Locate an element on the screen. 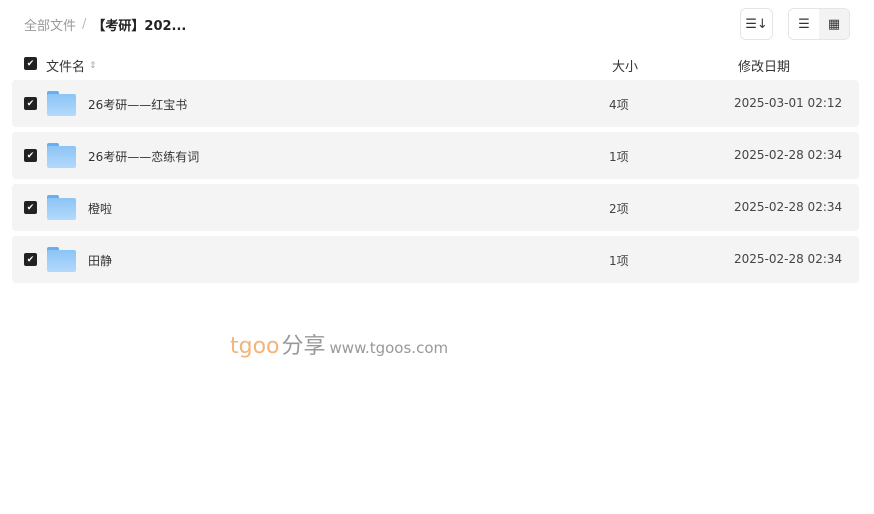 This screenshot has height=514, width=874. file-size: 4项 is located at coordinates (619, 105).